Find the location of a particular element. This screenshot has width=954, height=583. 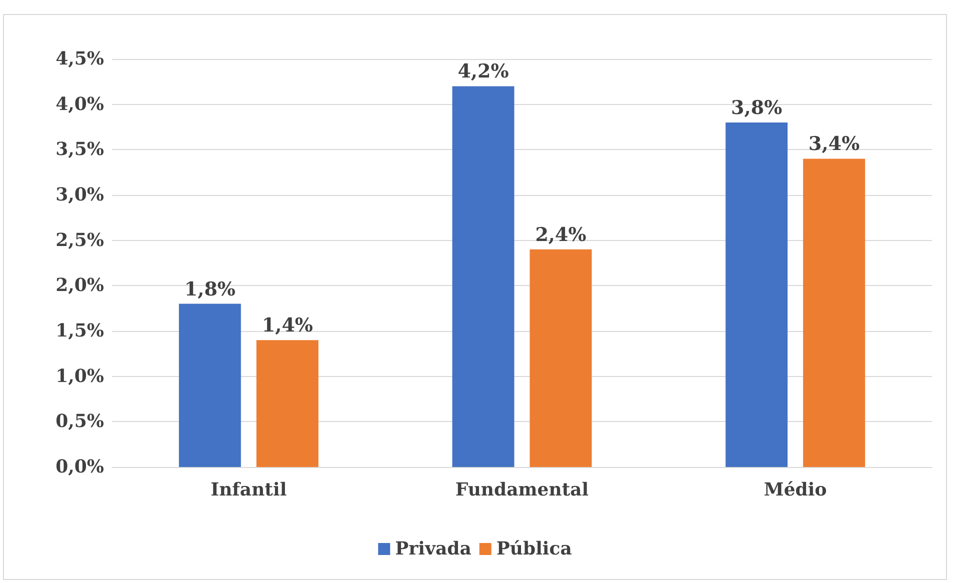

y-tick-label: 1,0% is located at coordinates (80, 376).